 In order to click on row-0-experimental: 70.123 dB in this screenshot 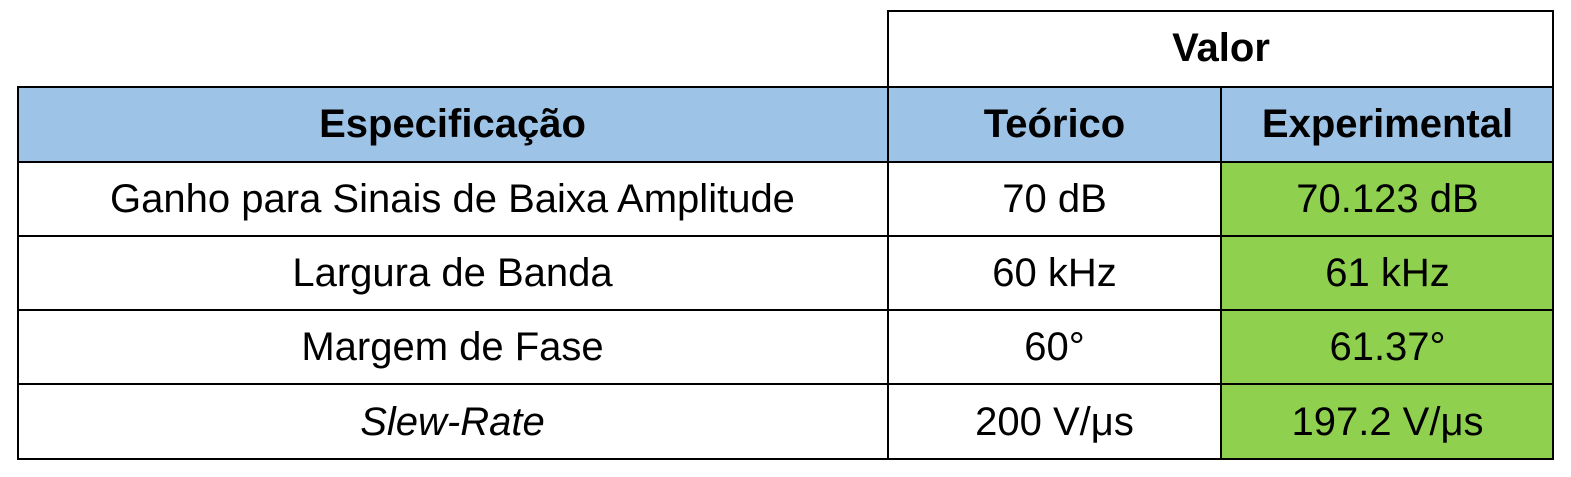, I will do `click(1387, 198)`.